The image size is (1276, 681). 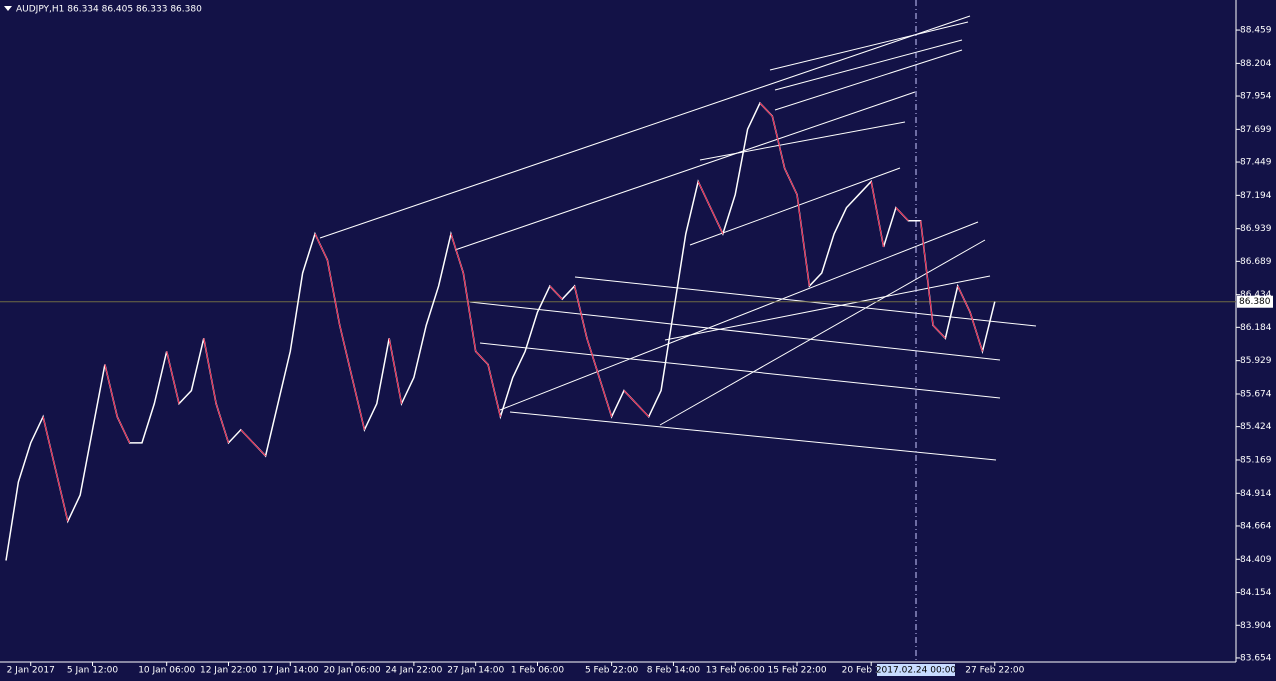 I want to click on x-tick-label: 10 Jan 06:00, so click(x=166, y=671).